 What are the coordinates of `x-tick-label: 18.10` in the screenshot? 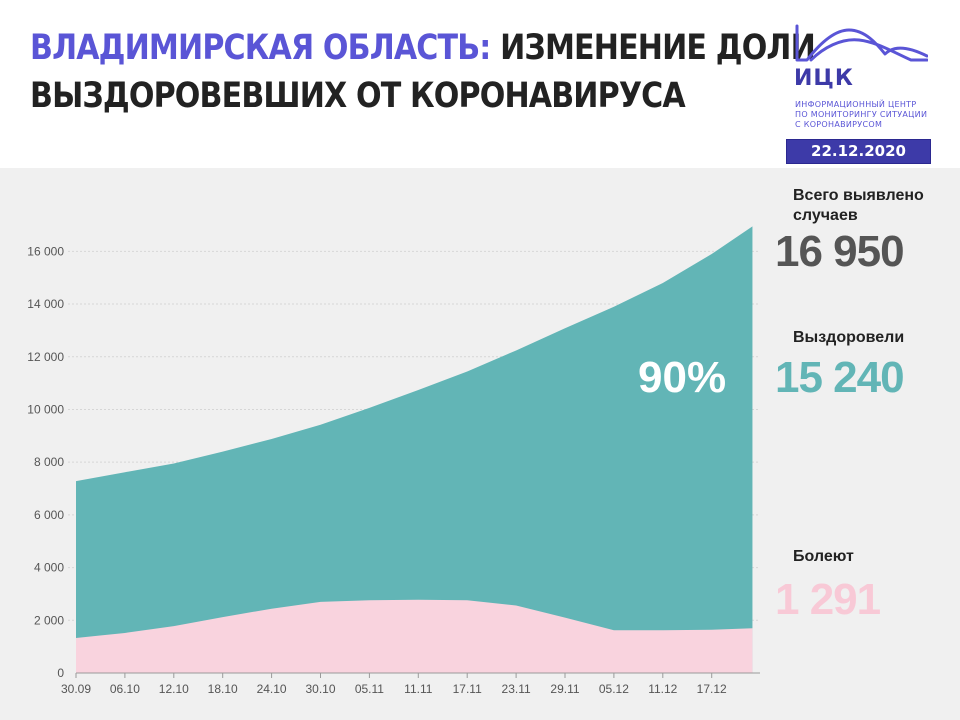 It's located at (223, 689).